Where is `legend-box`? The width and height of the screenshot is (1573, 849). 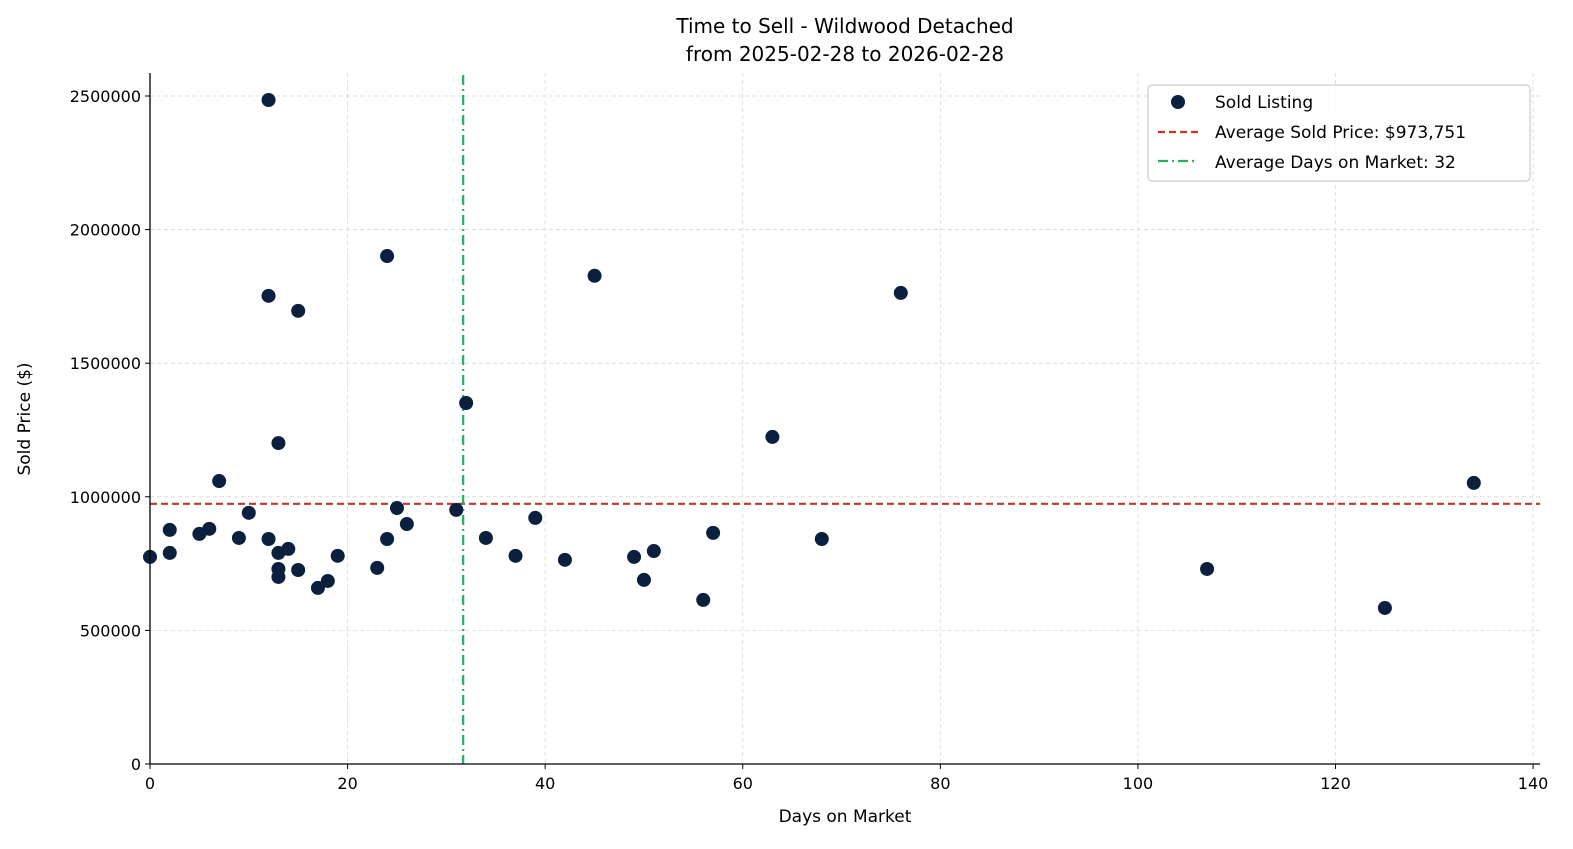
legend-box is located at coordinates (1339, 133).